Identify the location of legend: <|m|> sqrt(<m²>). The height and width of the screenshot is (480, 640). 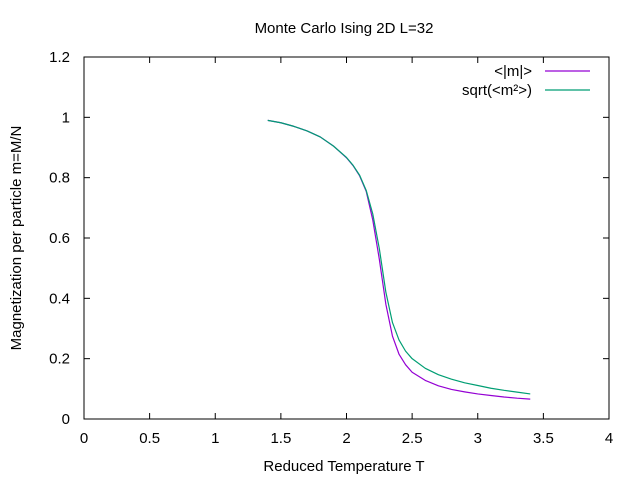
(526, 81).